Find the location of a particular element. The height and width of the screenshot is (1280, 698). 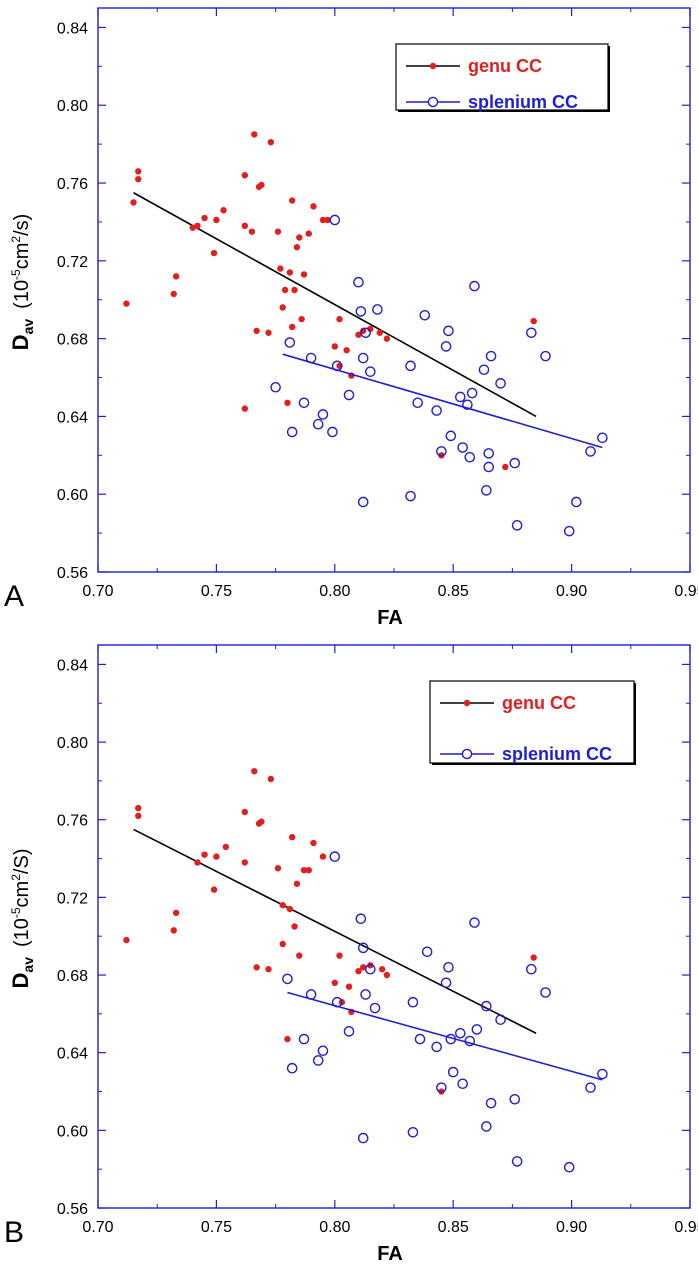

legend-marker-genu is located at coordinates (467, 703).